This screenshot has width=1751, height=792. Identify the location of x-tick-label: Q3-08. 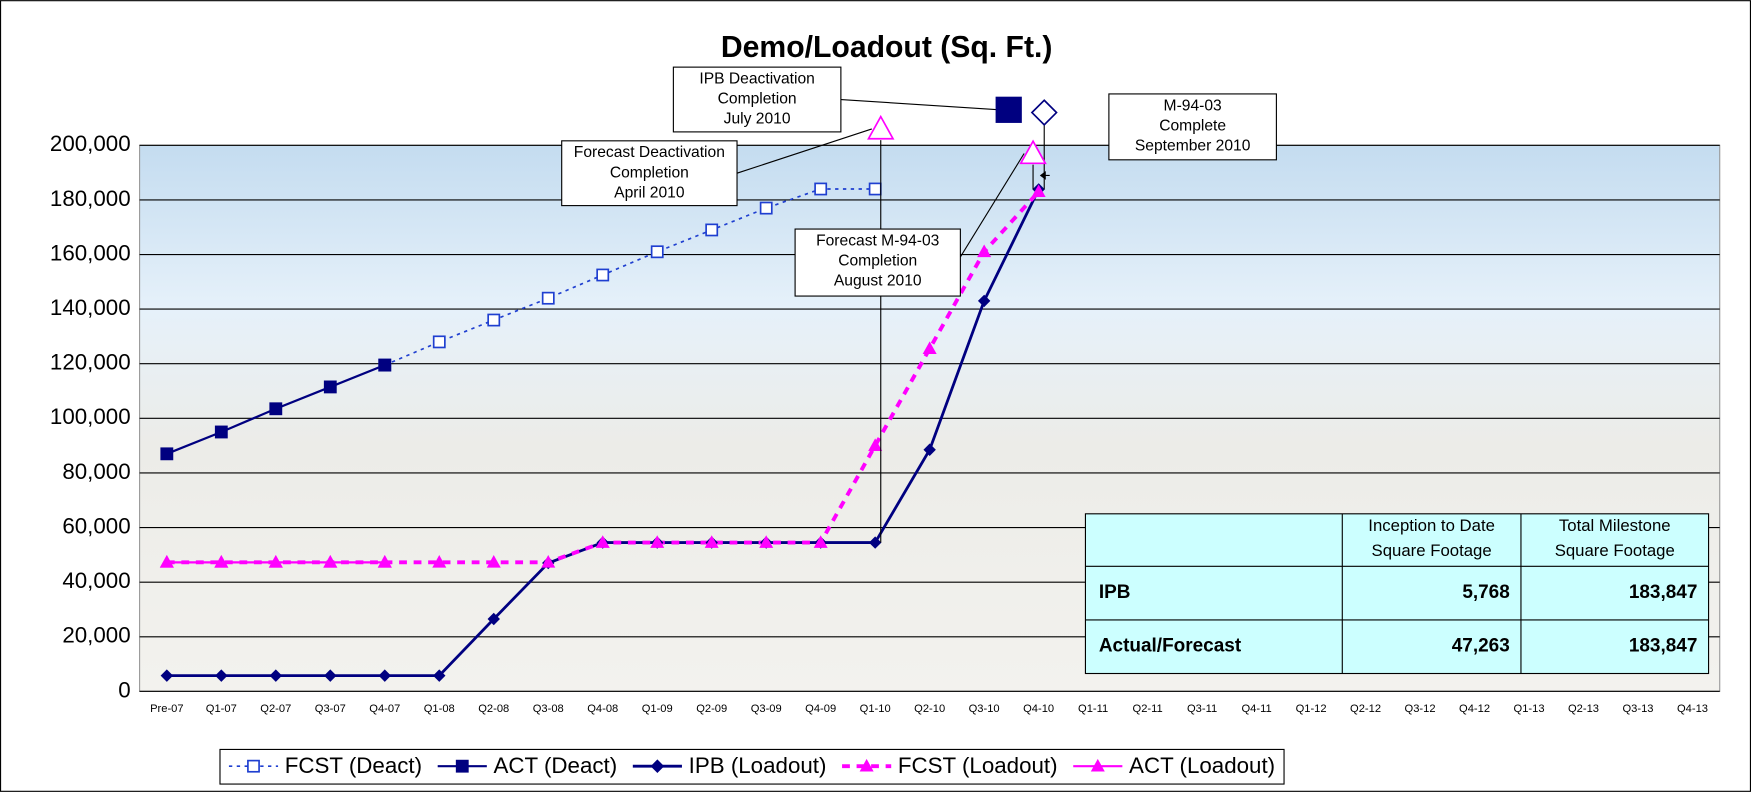
(548, 709).